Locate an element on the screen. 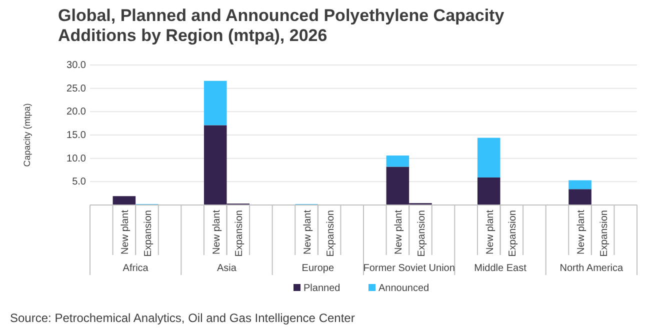 The image size is (660, 330). chart-title: Global, Planned and Announced Polyethylene Capacity Additions by Region (mtpa), 2026 is located at coordinates (281, 25).